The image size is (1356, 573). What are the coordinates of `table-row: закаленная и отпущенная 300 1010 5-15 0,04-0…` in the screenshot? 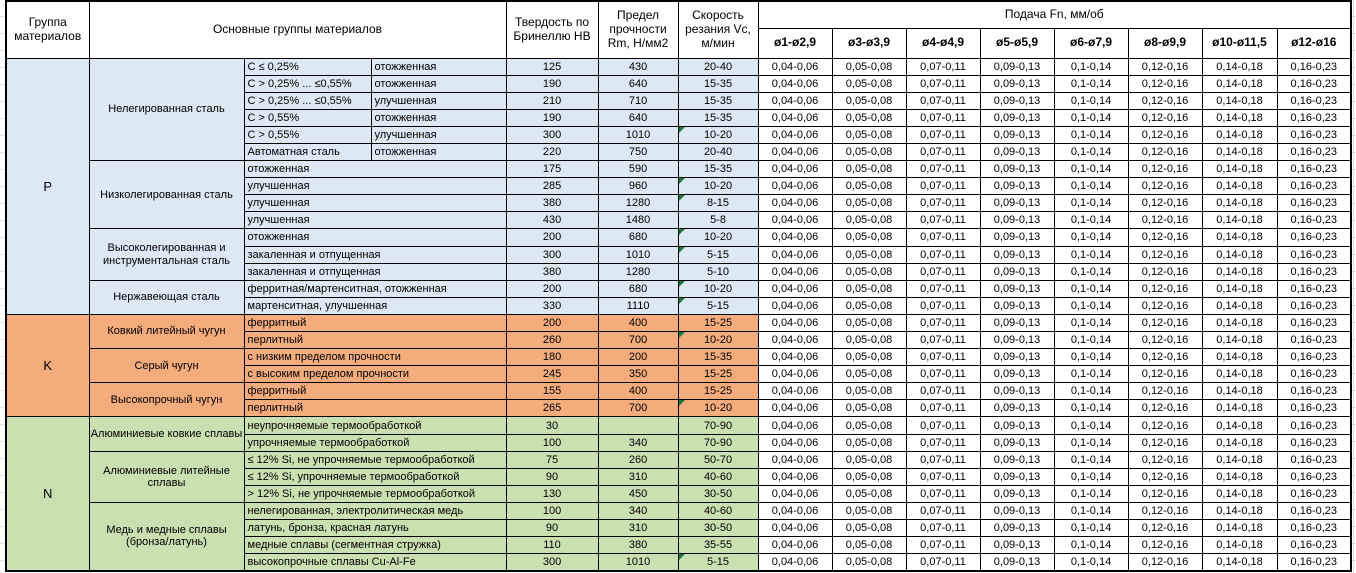 It's located at (679, 254).